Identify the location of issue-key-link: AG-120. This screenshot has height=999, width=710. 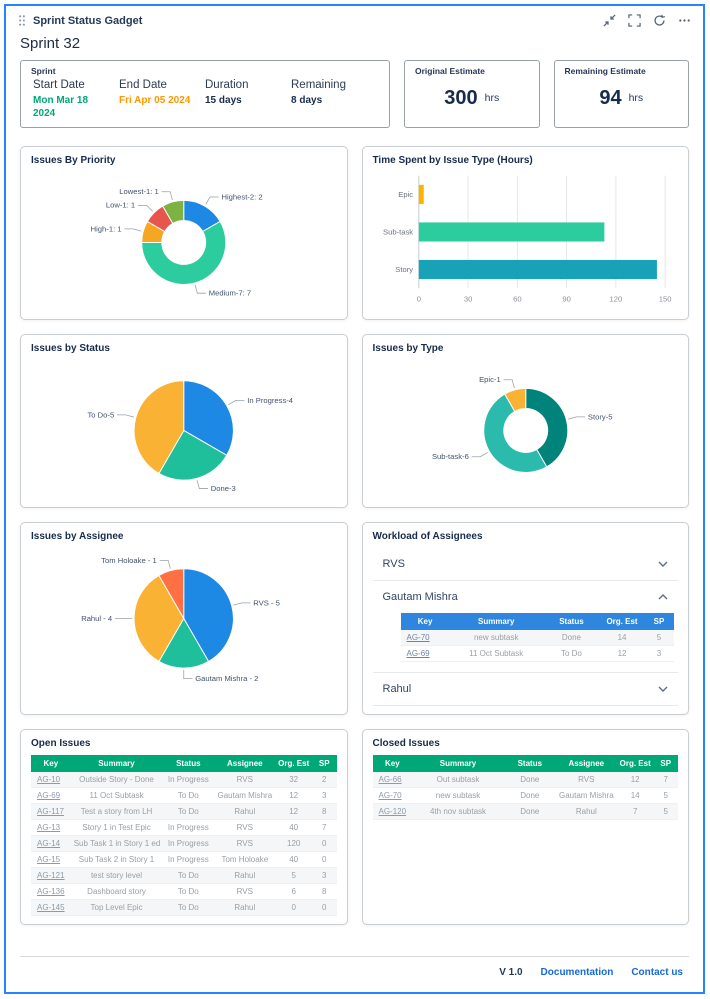
(392, 812).